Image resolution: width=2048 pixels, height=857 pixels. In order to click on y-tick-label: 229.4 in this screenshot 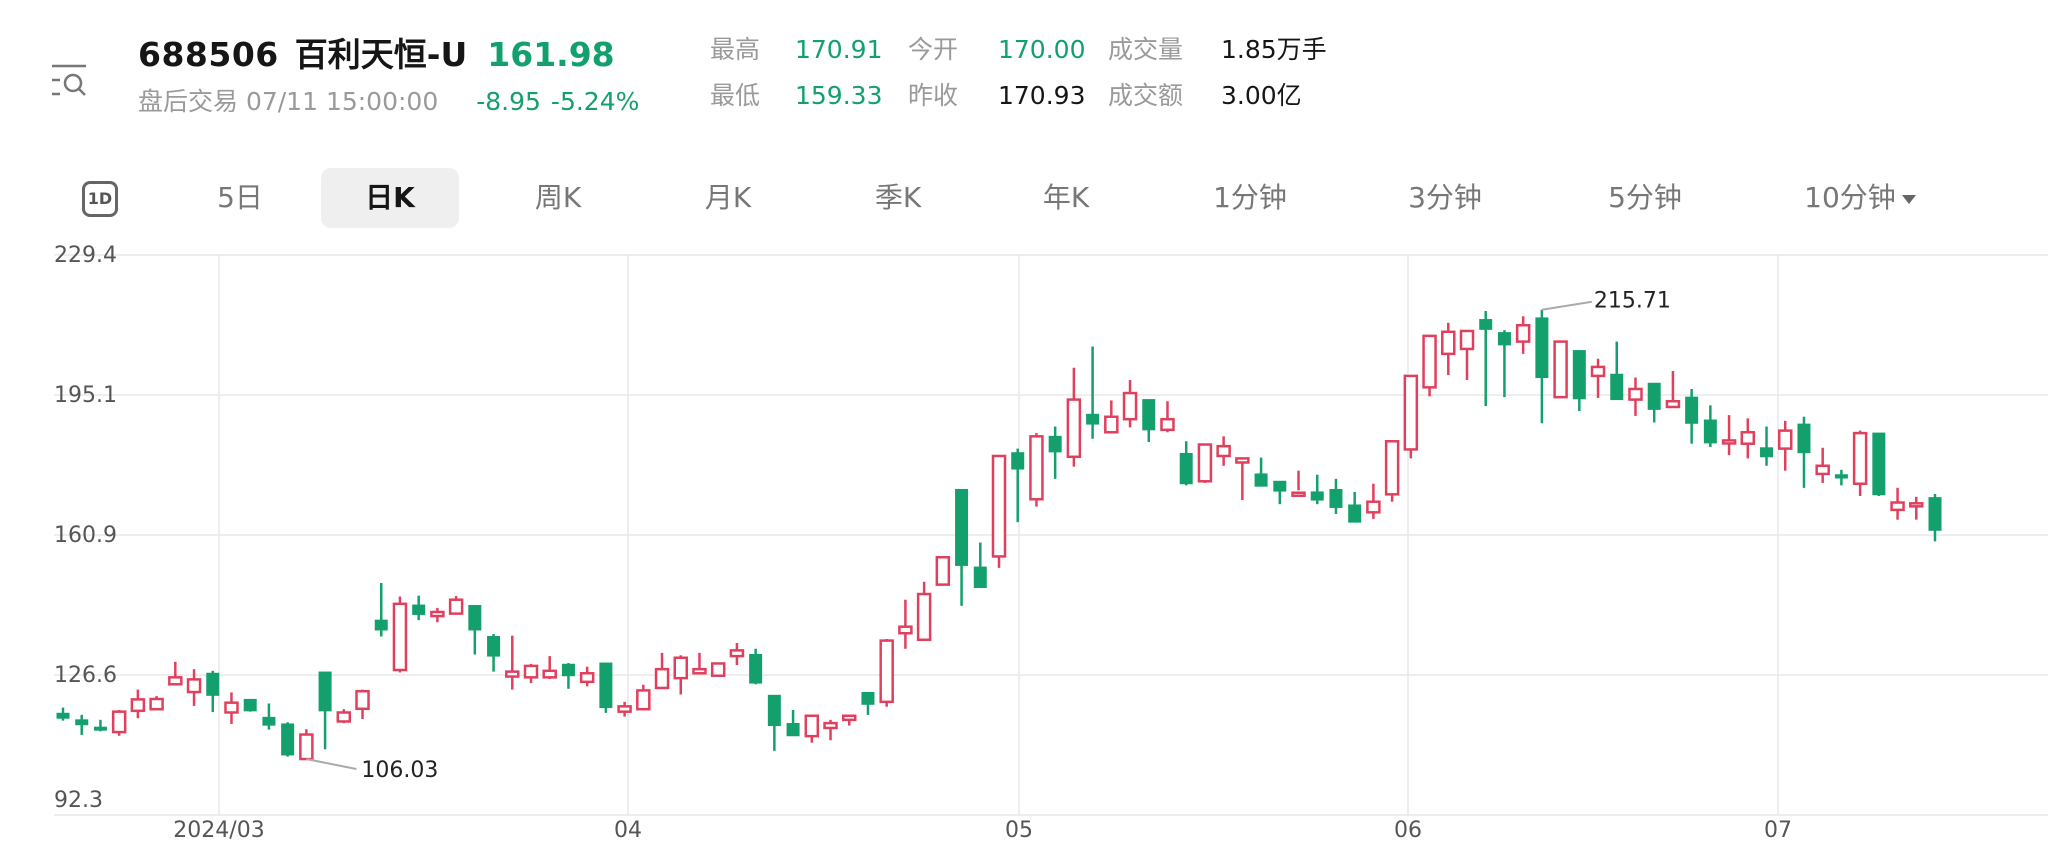, I will do `click(85, 255)`.